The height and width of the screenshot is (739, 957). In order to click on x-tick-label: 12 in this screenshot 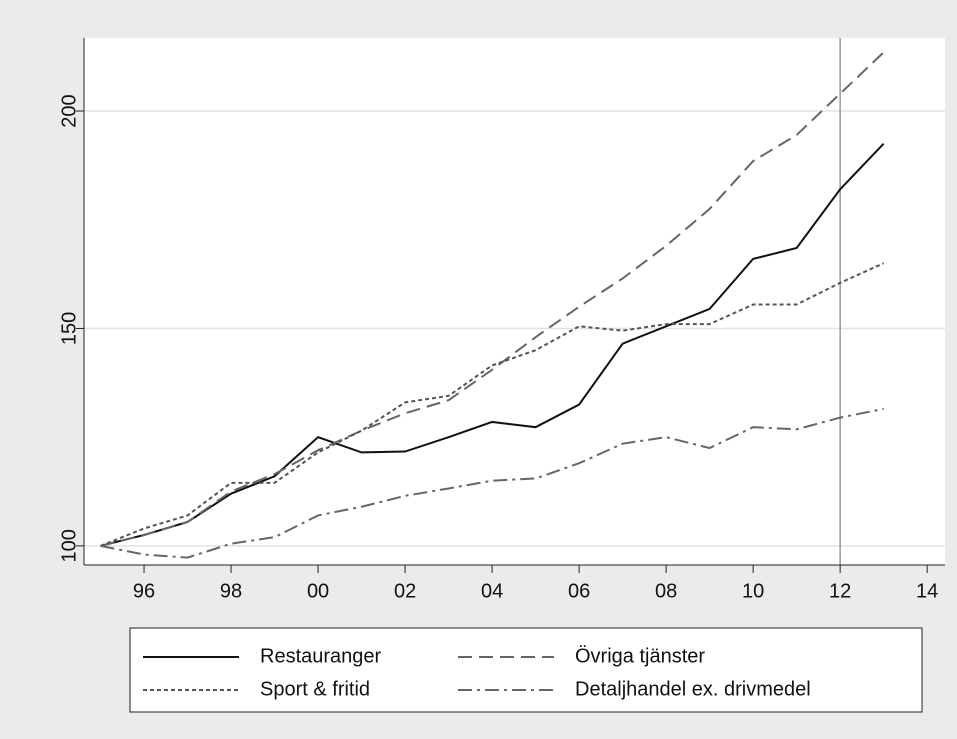, I will do `click(840, 591)`.